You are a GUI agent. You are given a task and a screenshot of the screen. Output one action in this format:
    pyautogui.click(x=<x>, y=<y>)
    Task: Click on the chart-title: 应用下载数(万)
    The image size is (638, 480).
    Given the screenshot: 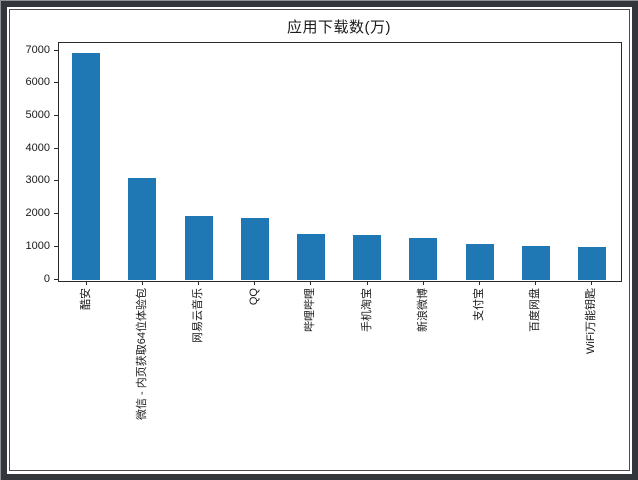 What is the action you would take?
    pyautogui.click(x=339, y=27)
    